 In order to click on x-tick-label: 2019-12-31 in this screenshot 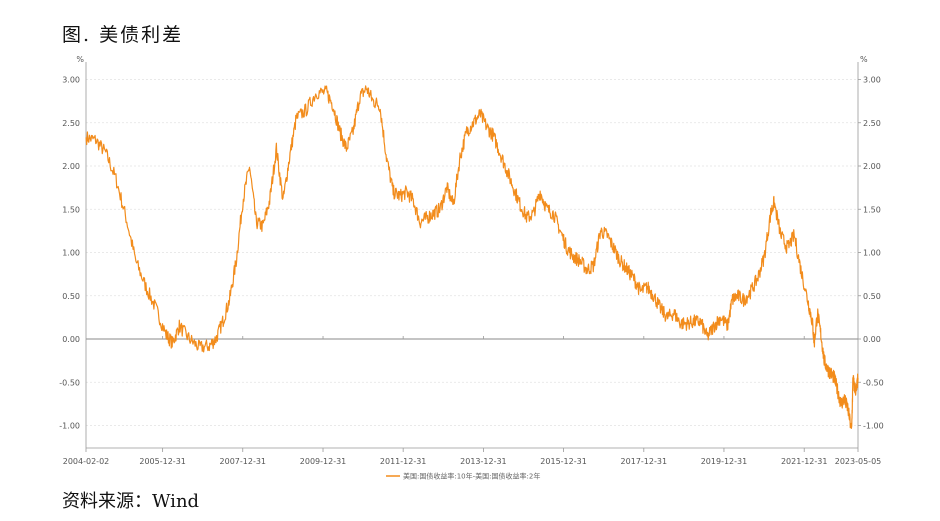, I will do `click(724, 461)`.